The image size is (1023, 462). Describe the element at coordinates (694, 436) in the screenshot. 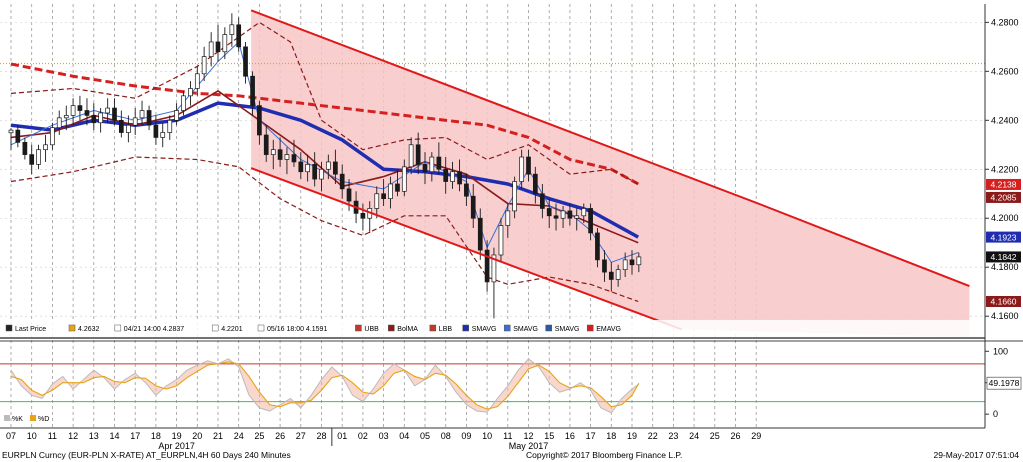

I see `x-tick-label: 24` at that location.